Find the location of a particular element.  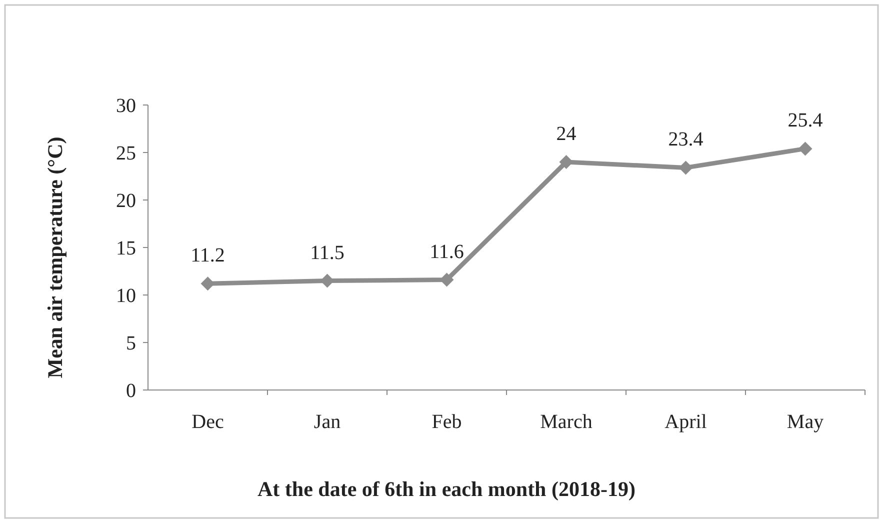

y-tick-label: 5 is located at coordinates (131, 343).